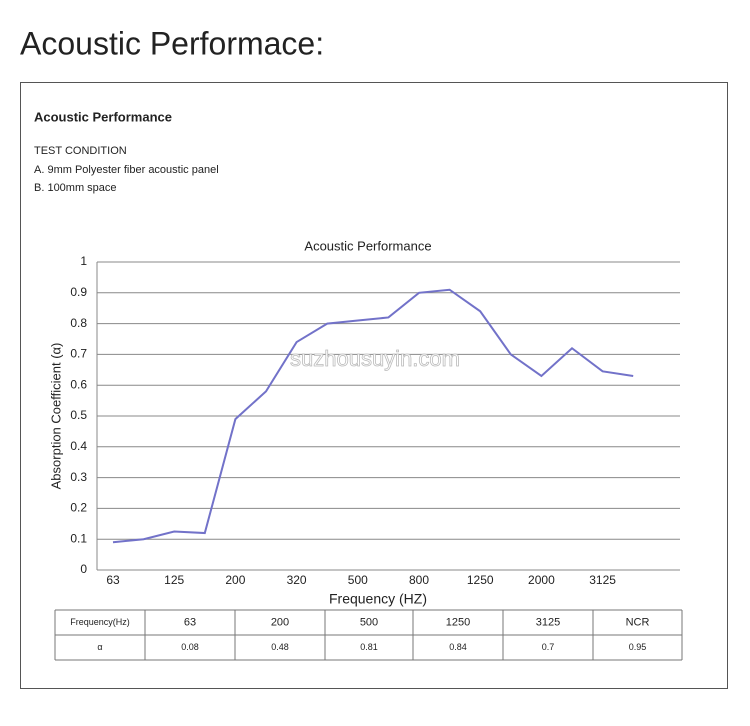 This screenshot has height=726, width=750. What do you see at coordinates (548, 622) in the screenshot?
I see `table-cell: 3125` at bounding box center [548, 622].